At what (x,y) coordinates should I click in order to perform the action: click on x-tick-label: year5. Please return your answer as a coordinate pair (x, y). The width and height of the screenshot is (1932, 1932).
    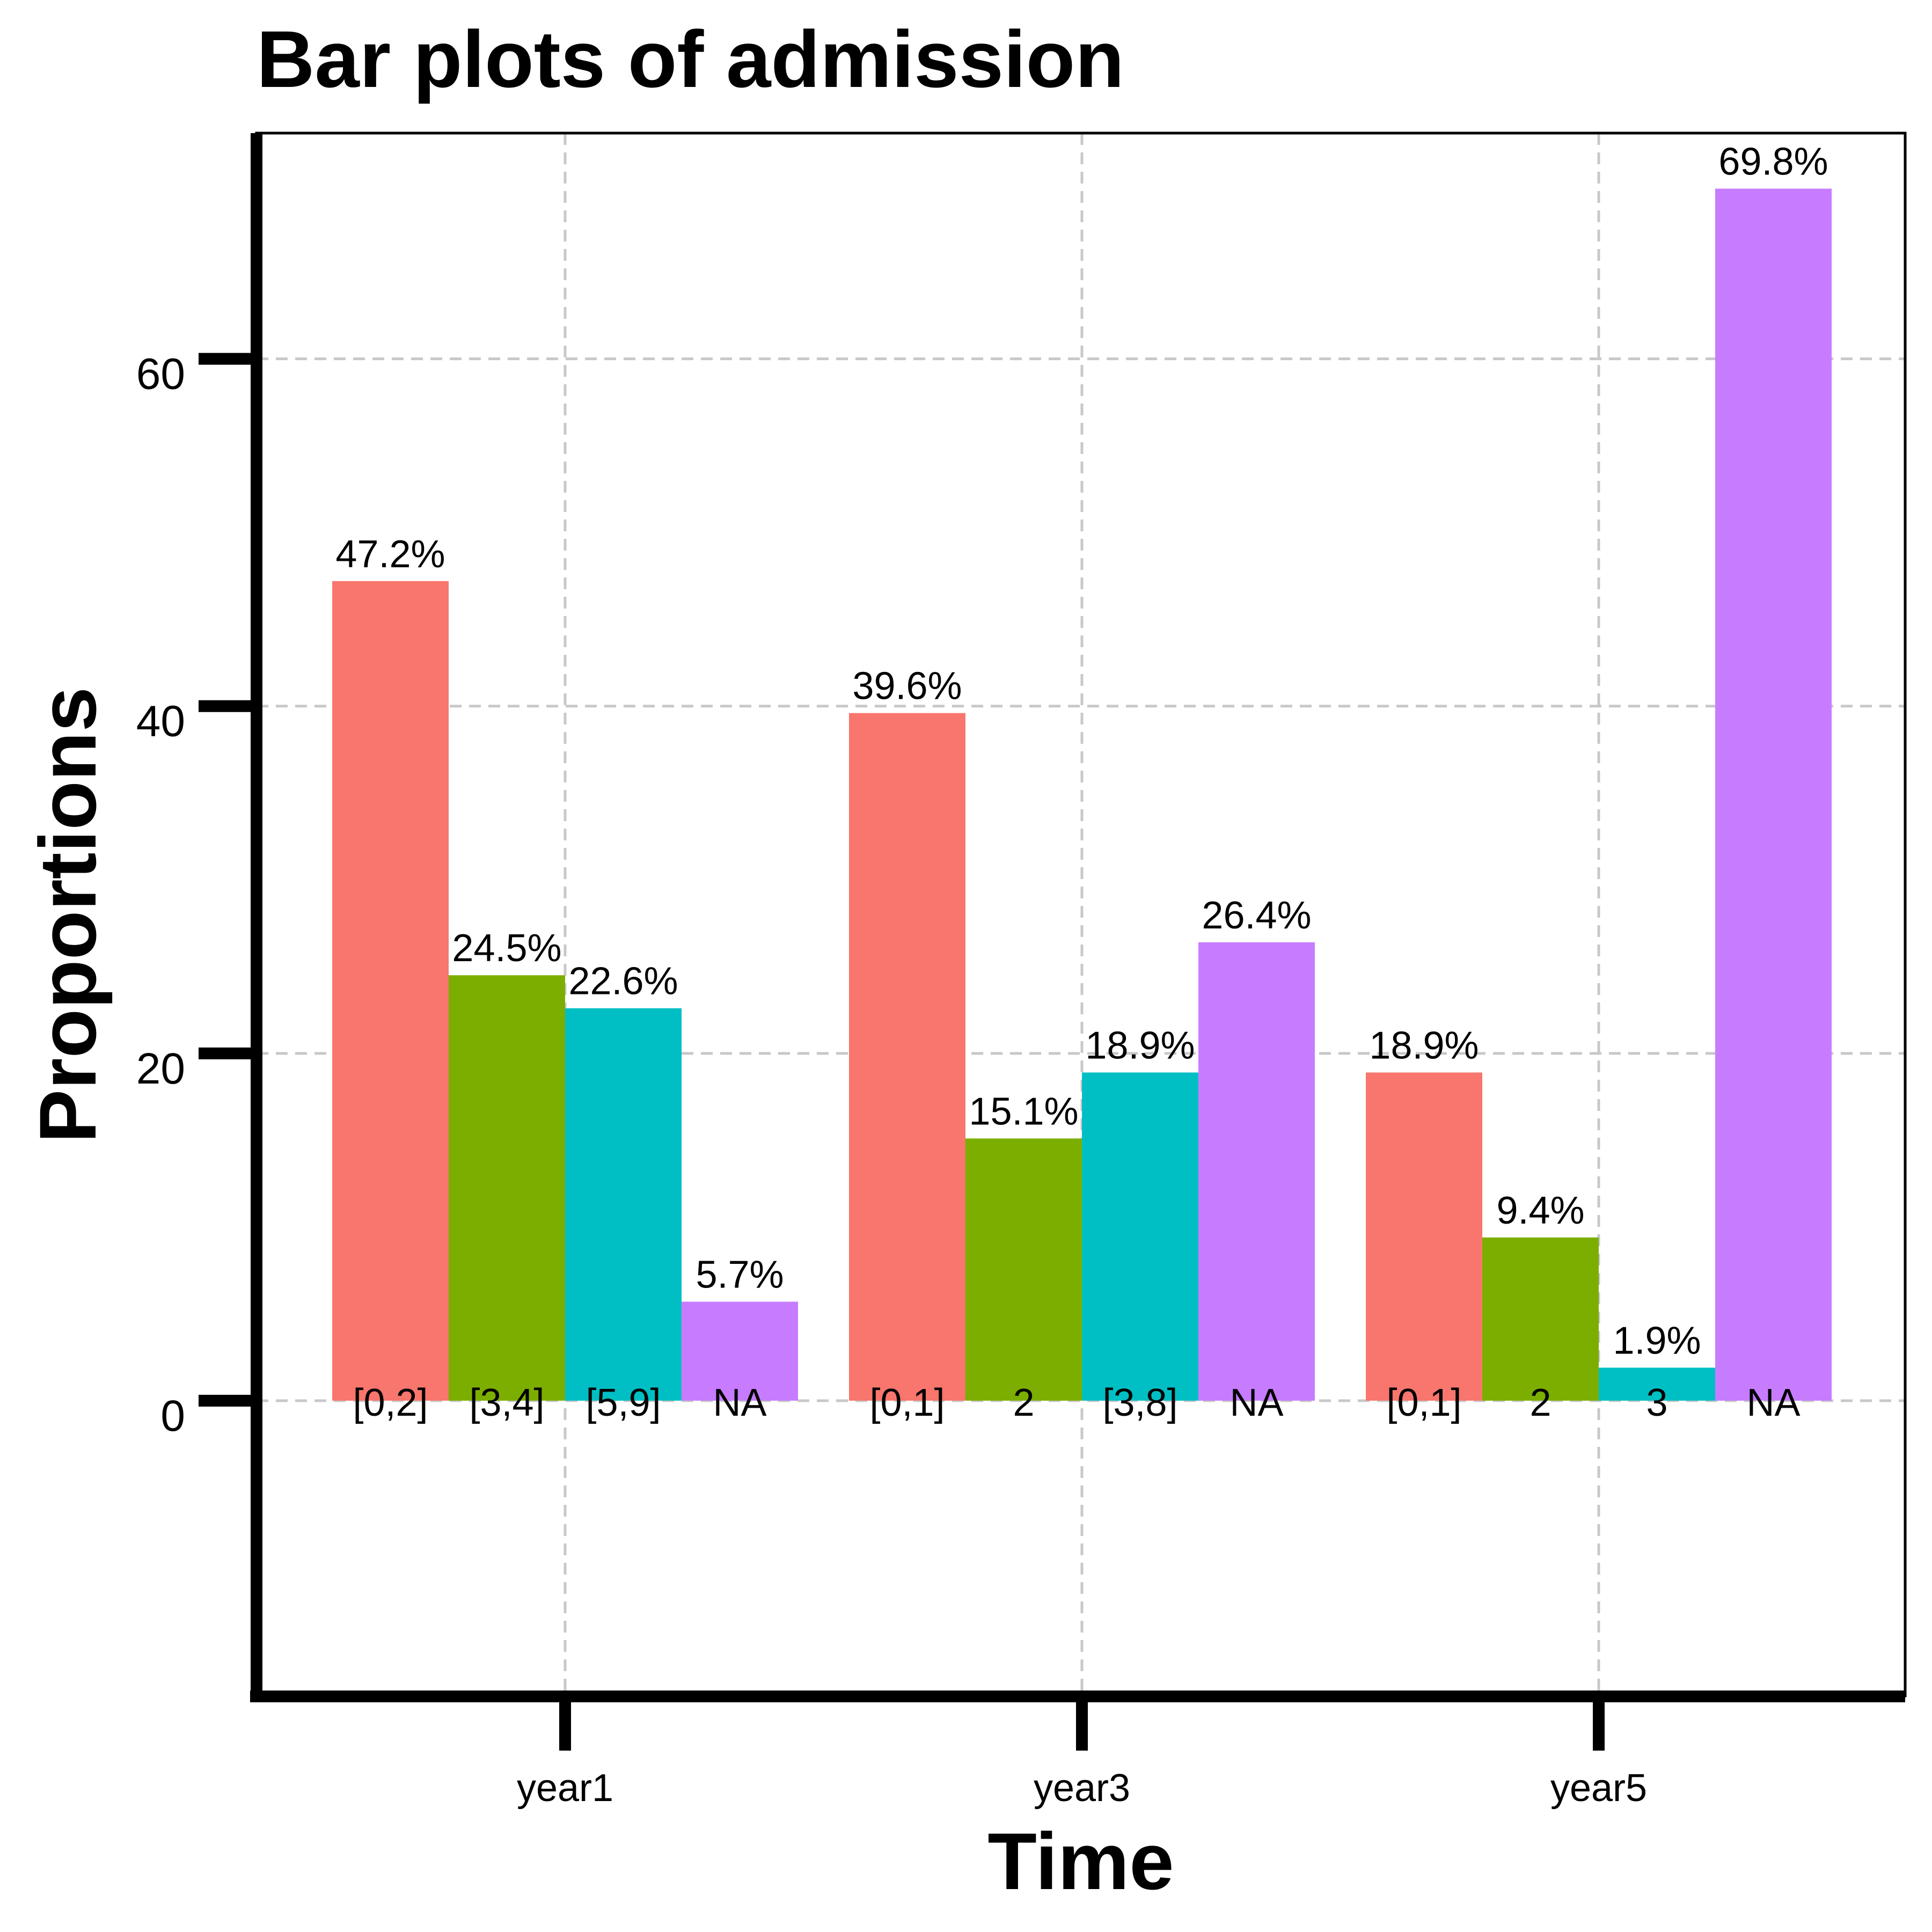
    Looking at the image, I should click on (1598, 1788).